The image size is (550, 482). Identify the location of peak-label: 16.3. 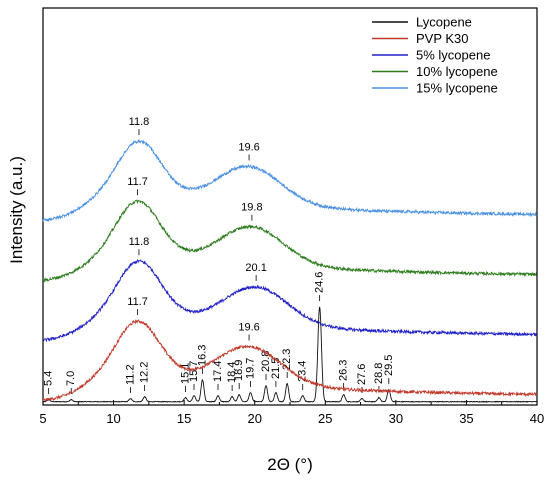
(202, 355).